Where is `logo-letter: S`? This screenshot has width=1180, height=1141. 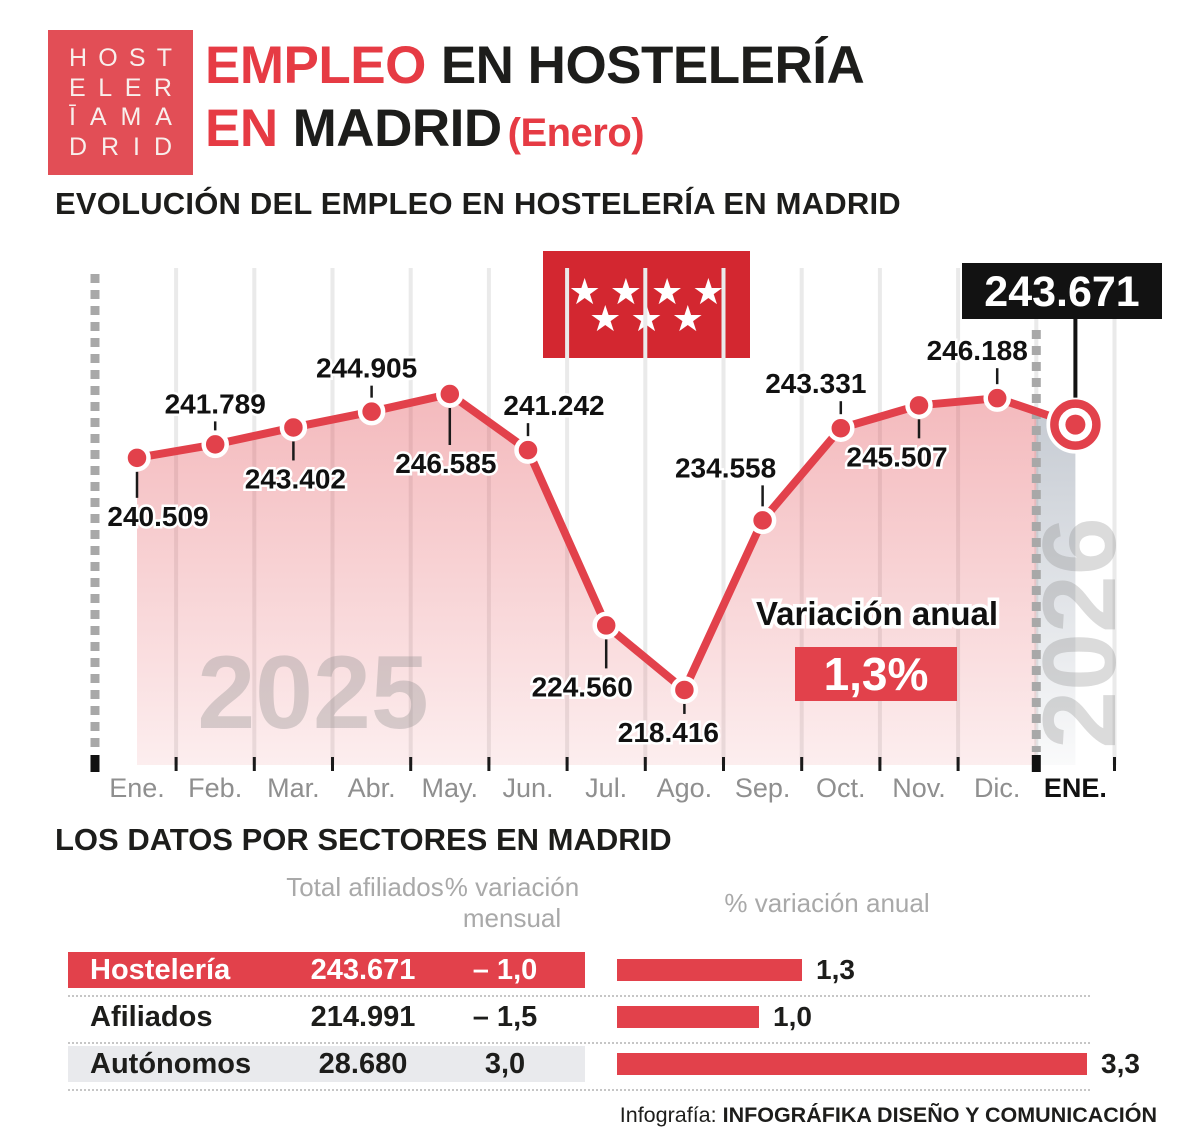 logo-letter: S is located at coordinates (137, 58).